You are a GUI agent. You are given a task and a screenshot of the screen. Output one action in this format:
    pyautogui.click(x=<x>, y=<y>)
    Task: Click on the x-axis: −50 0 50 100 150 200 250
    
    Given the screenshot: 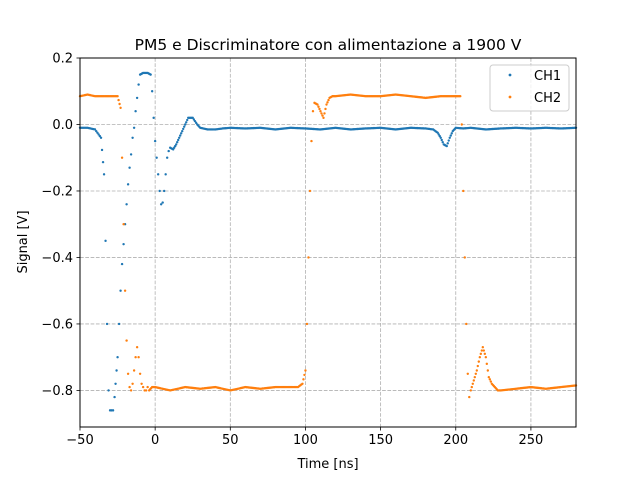 What is the action you would take?
    pyautogui.click(x=304, y=437)
    